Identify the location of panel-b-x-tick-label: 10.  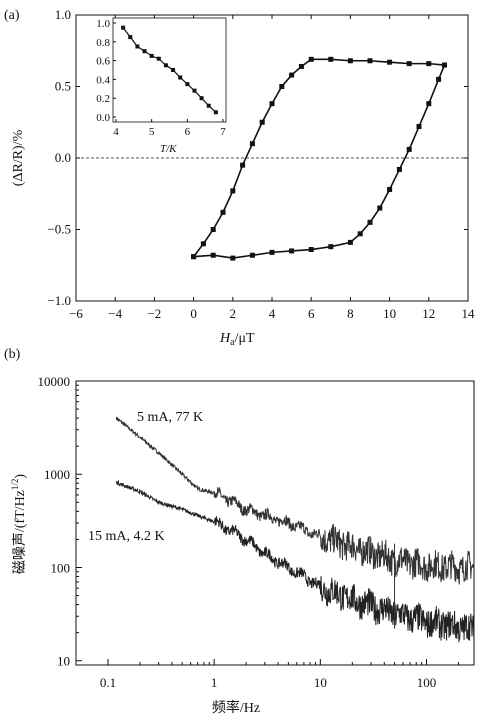
(320, 682).